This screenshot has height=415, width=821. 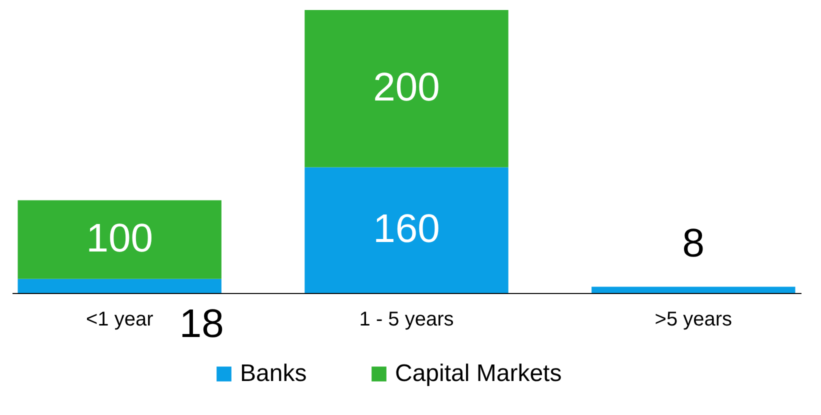 I want to click on data-label: 200, so click(x=406, y=88).